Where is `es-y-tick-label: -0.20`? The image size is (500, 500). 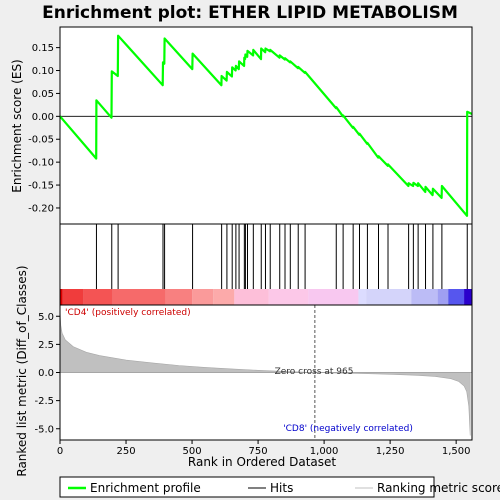
es-y-tick-label: -0.20 is located at coordinates (41, 208).